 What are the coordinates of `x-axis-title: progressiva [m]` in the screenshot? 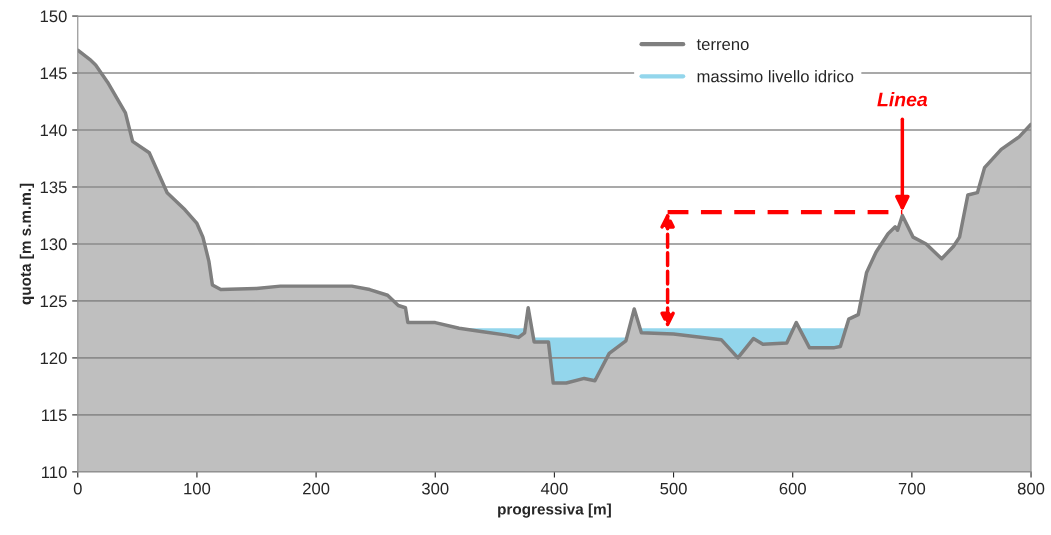 It's located at (554, 510).